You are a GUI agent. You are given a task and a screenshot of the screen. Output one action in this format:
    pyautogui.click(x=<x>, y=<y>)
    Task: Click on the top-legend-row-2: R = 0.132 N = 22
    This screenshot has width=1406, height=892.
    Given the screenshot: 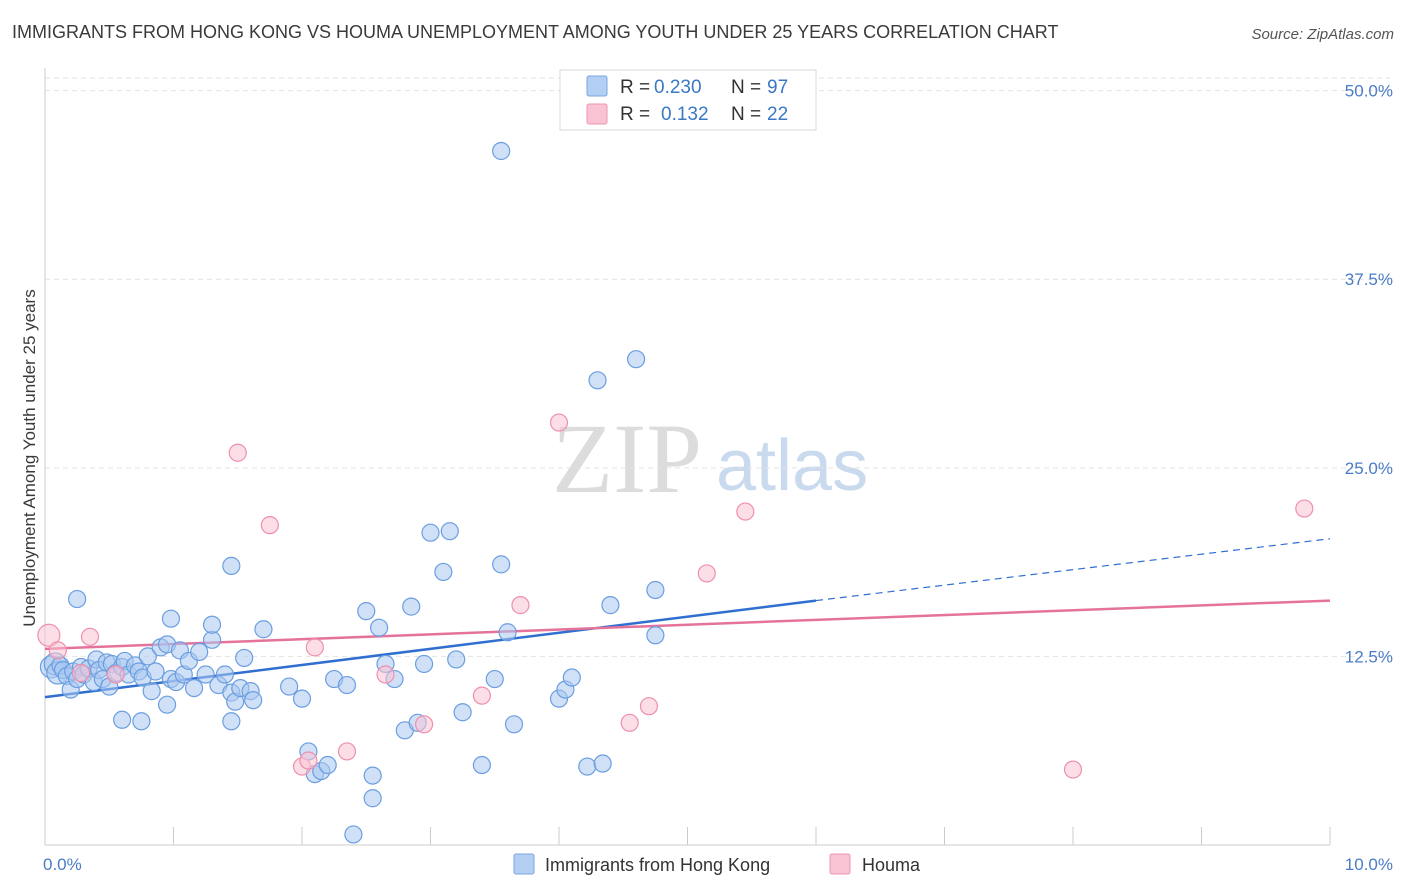 What is the action you would take?
    pyautogui.click(x=687, y=114)
    